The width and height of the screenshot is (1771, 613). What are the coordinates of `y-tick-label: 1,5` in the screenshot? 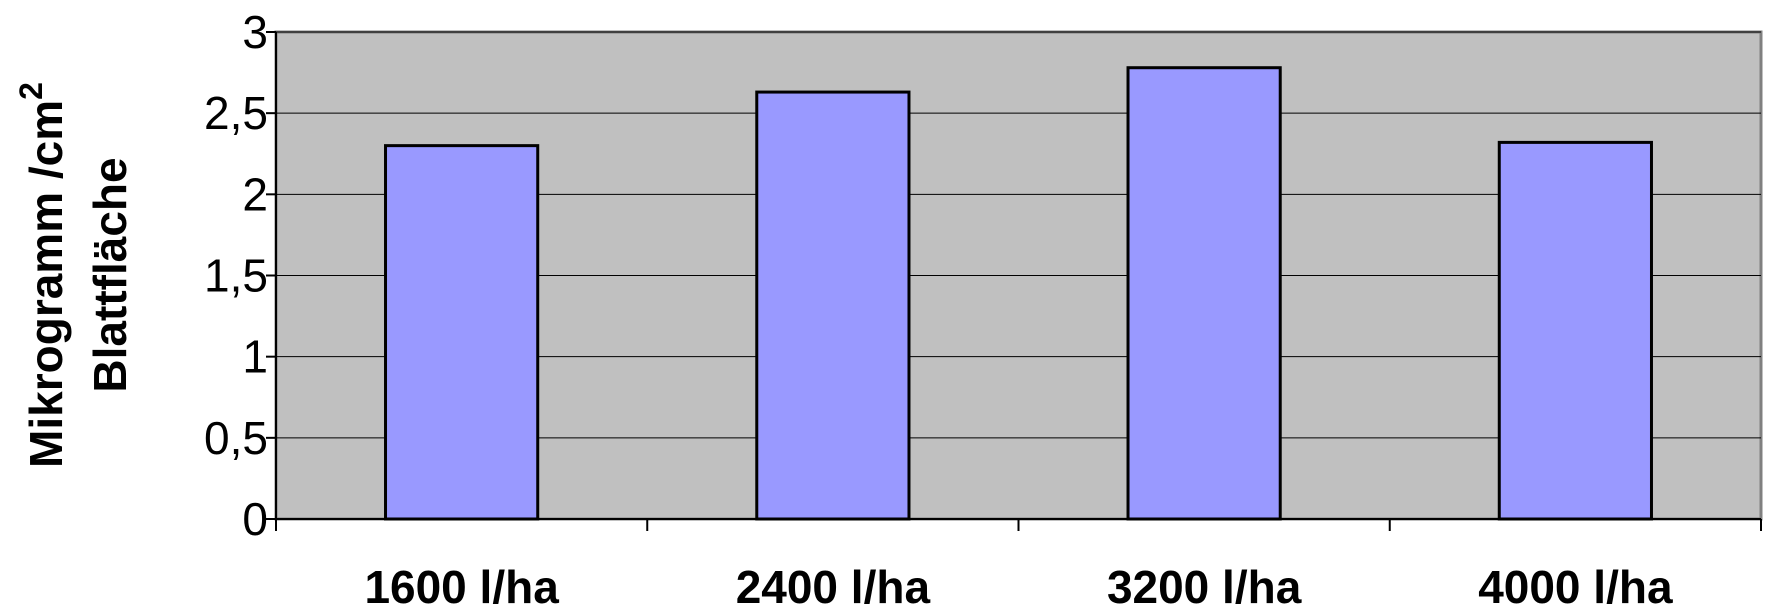 It's located at (236, 276).